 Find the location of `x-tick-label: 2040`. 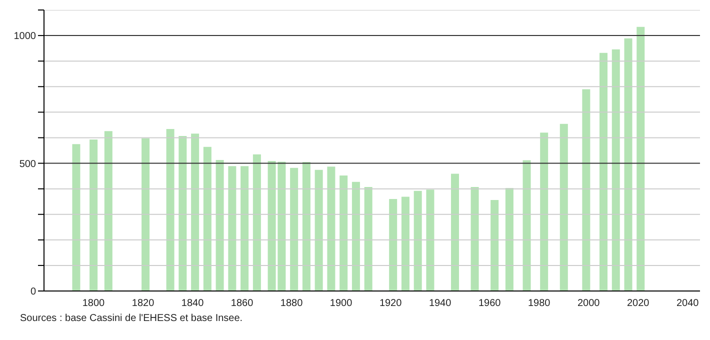

x-tick-label: 2040 is located at coordinates (688, 304).